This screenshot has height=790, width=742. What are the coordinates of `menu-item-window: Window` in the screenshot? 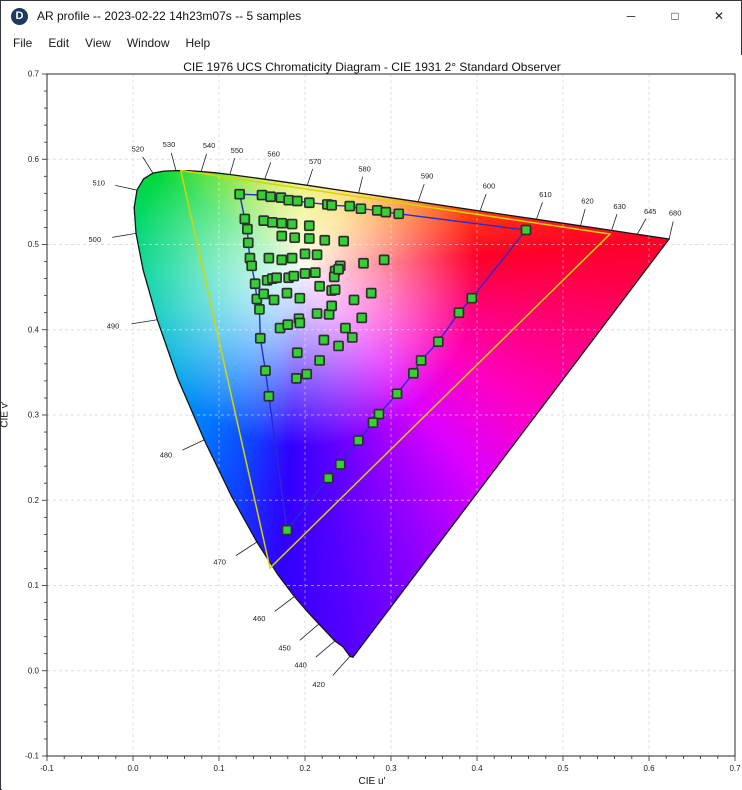 It's located at (148, 43).